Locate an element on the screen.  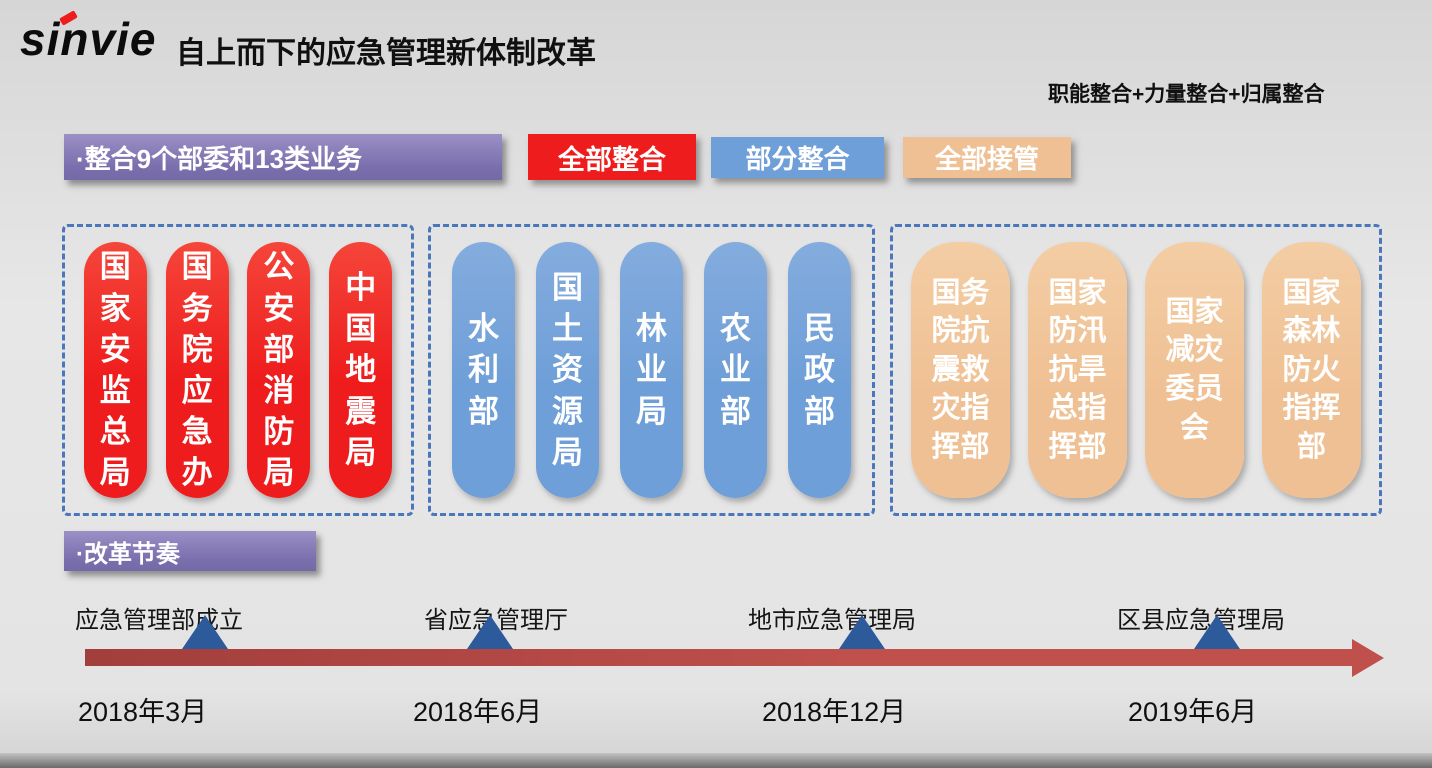
agency-pill-label: 国家安监总局 is located at coordinates (115, 370).